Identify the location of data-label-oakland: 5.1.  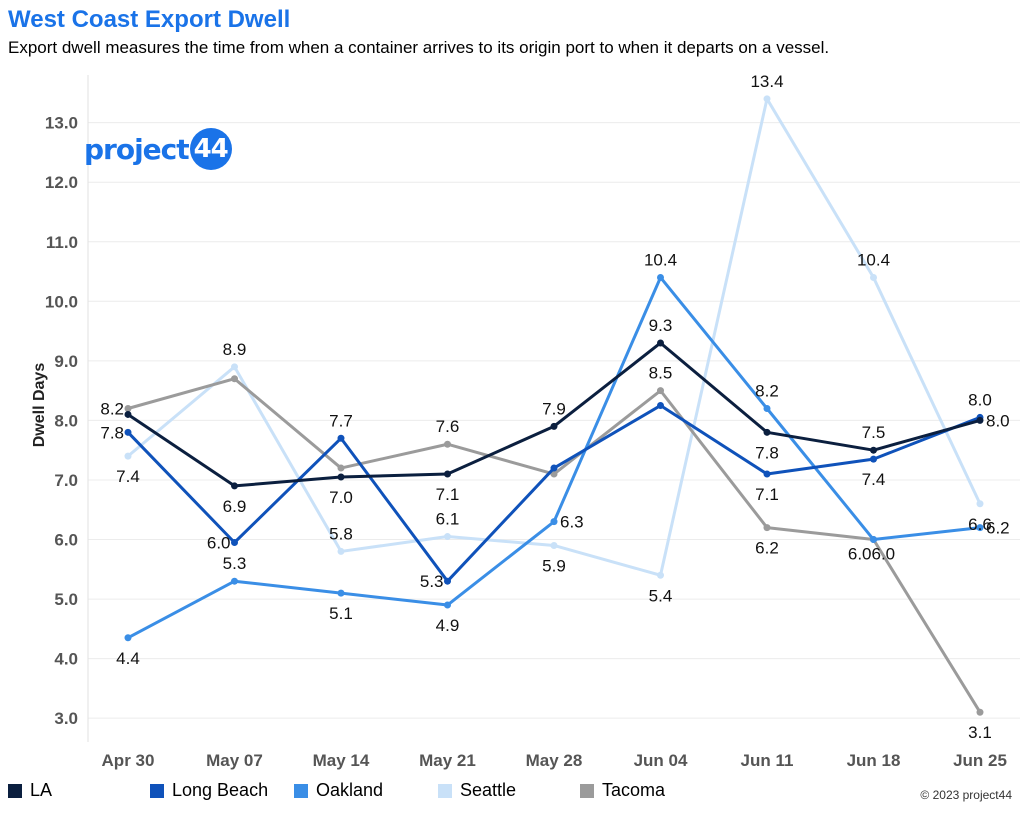
(341, 613).